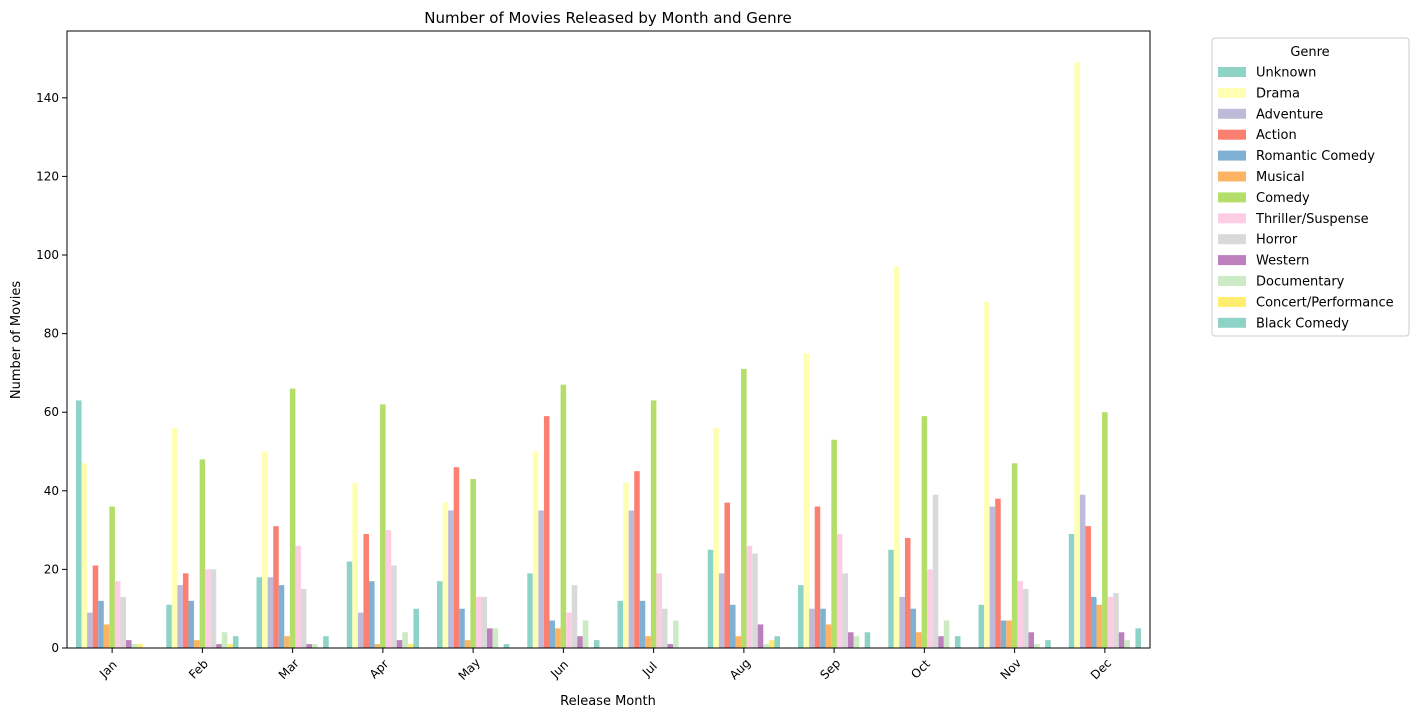 The width and height of the screenshot is (1418, 717). Describe the element at coordinates (270, 612) in the screenshot. I see `bar-mar-adventure` at that location.